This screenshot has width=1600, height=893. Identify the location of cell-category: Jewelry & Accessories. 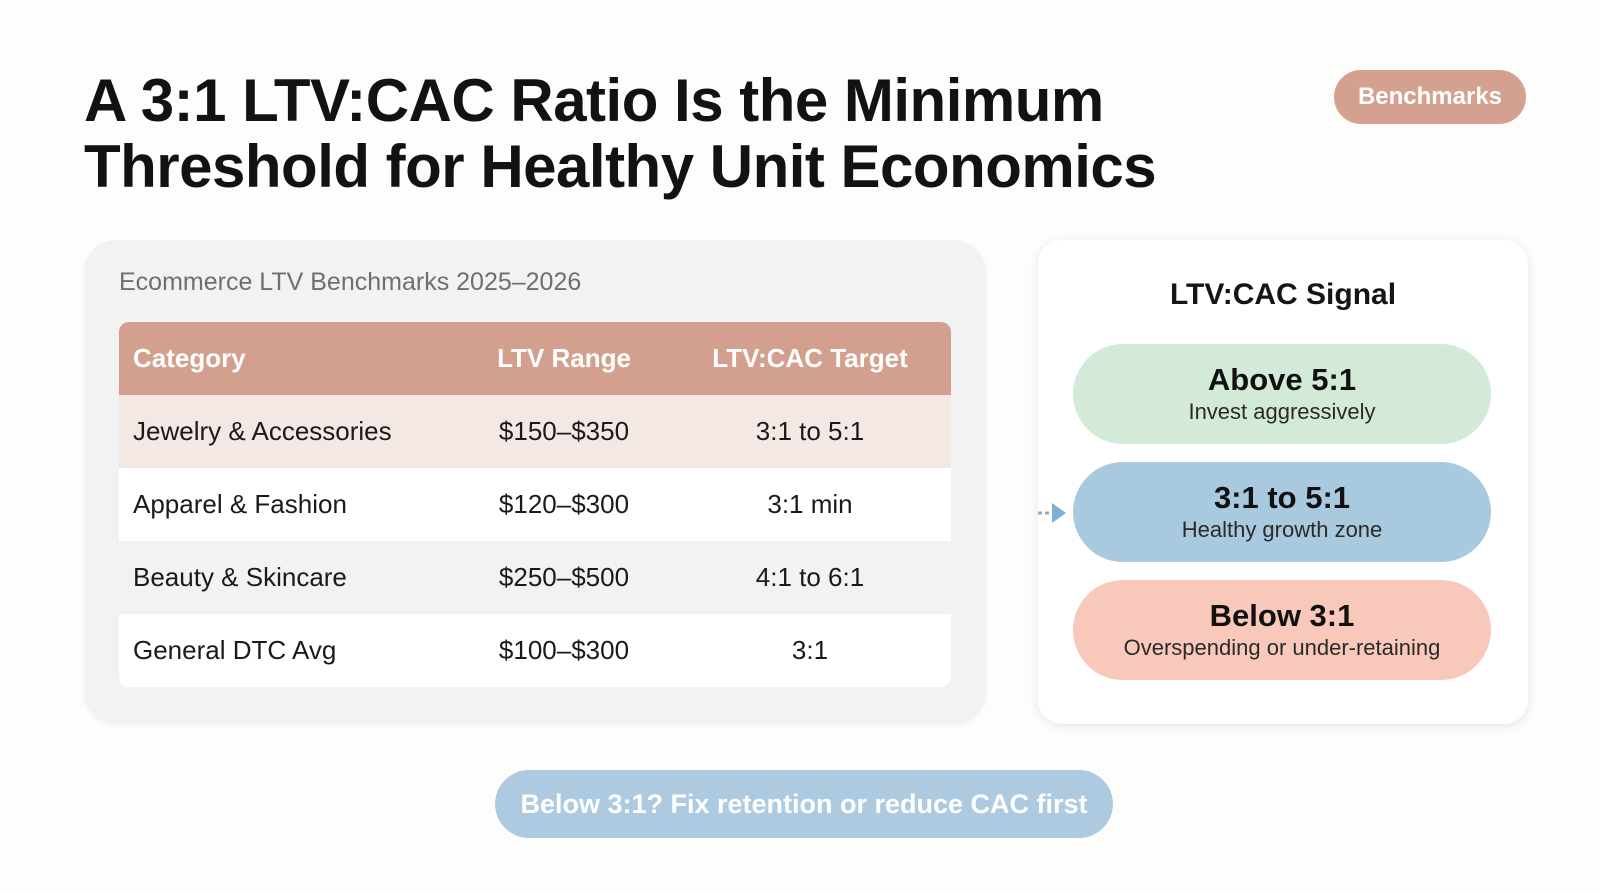
(262, 431).